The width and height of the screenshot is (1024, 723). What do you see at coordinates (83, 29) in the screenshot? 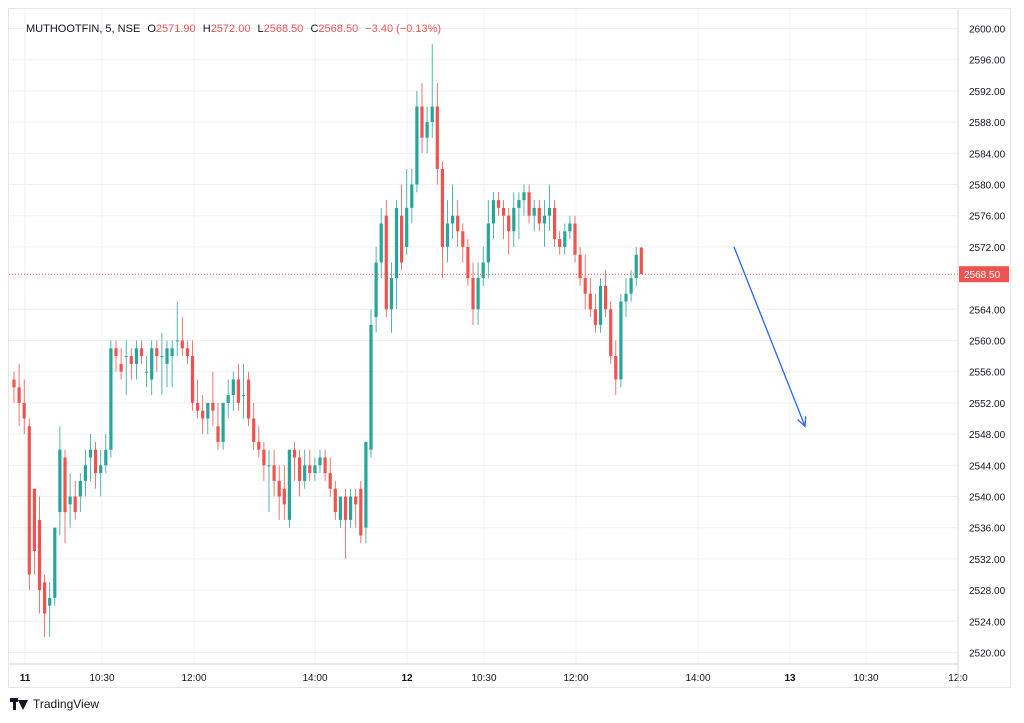
I see `legend-symbol: MUTHOOTFIN, 5, NSE` at bounding box center [83, 29].